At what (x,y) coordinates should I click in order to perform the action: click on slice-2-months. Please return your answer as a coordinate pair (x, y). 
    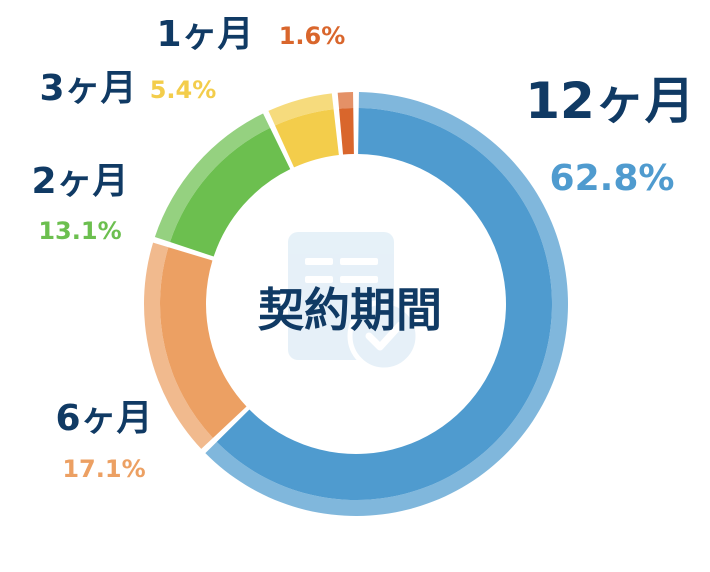
    Looking at the image, I should click on (230, 192).